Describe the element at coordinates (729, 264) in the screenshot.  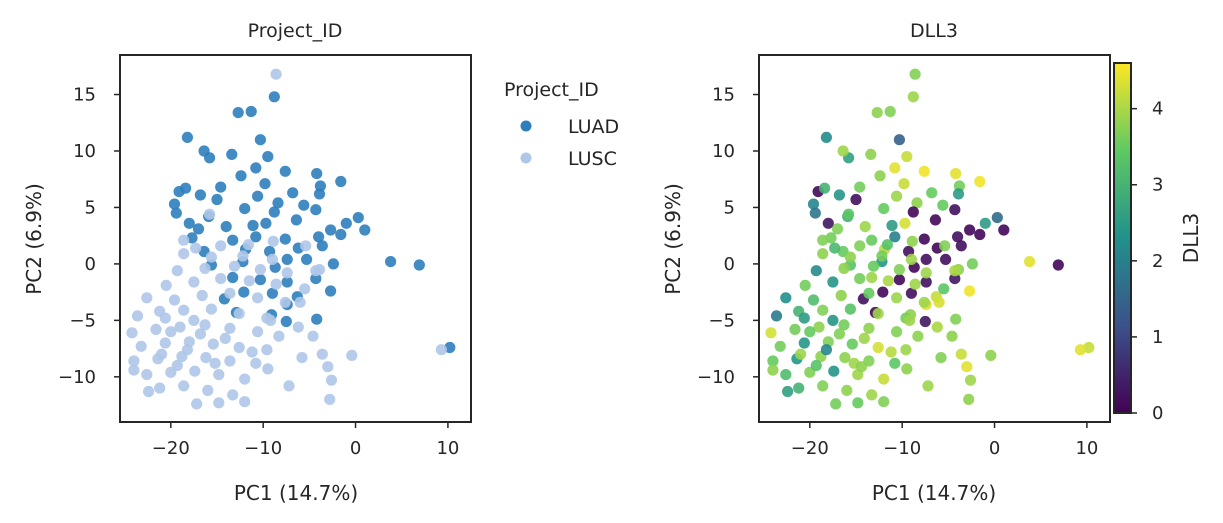
I see `right-y-tick-label: 0` at that location.